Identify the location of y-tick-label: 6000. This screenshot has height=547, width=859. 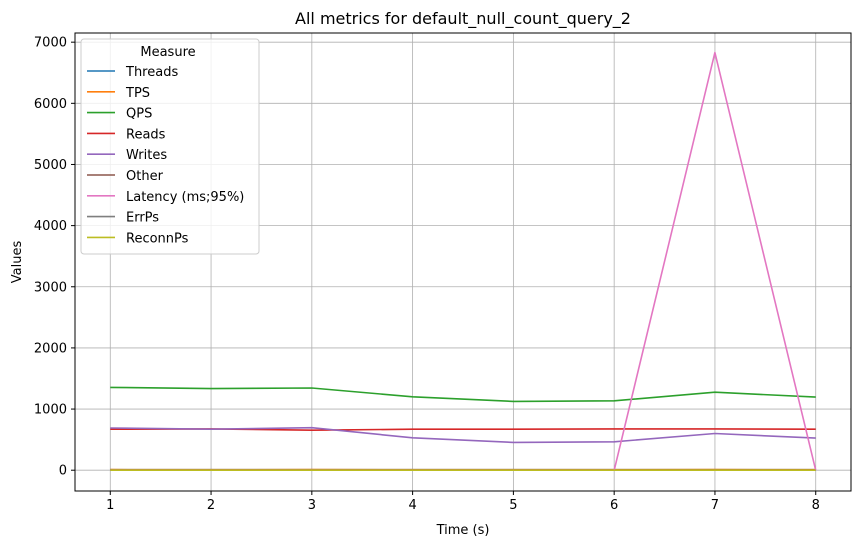
(50, 104).